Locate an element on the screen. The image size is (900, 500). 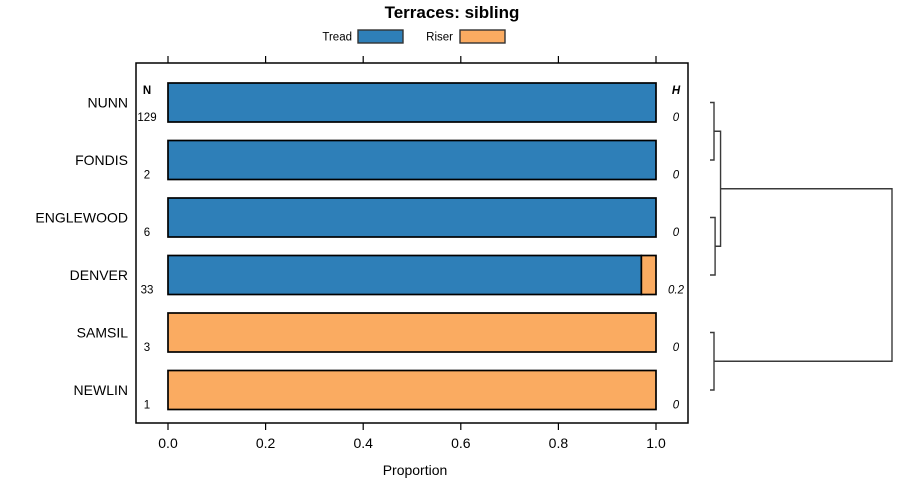
h-values-column: 0 0 0 0.2 0 0 is located at coordinates (676, 262).